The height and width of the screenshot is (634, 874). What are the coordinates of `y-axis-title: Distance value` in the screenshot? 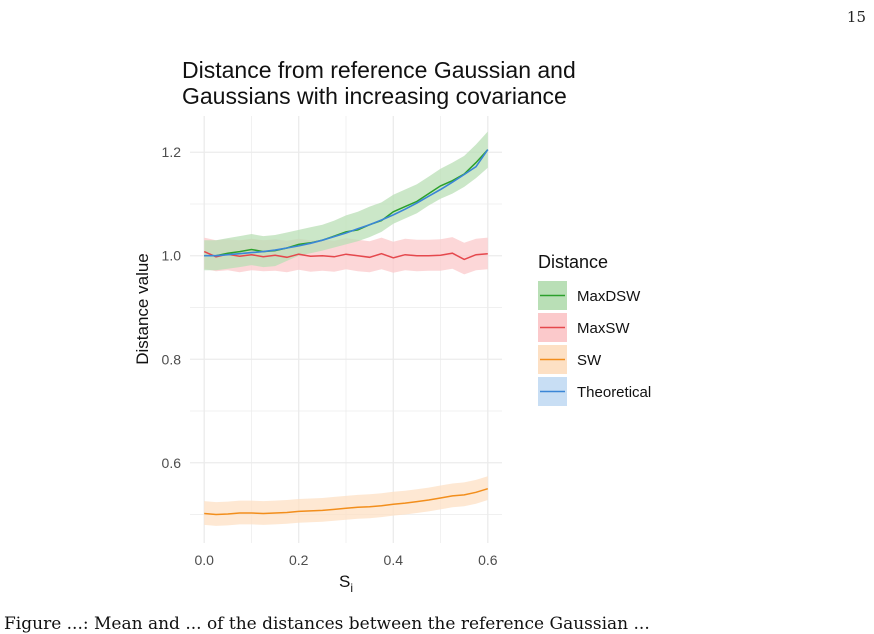 It's located at (142, 309).